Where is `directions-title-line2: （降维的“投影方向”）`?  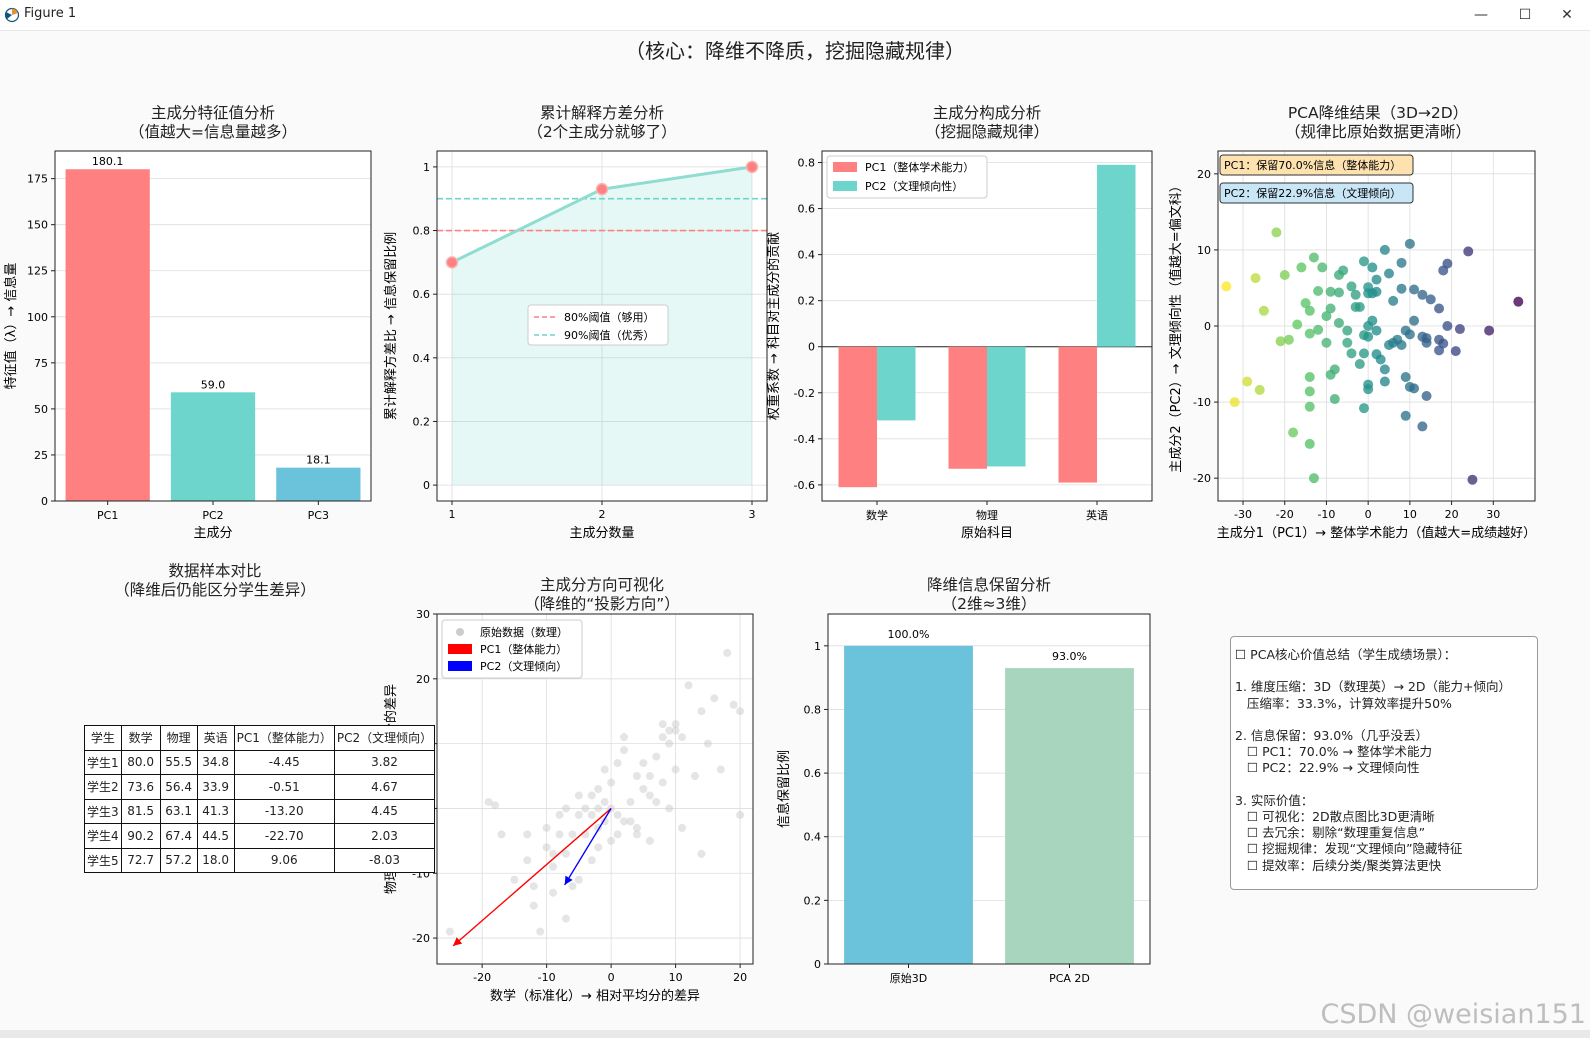 directions-title-line2: （降维的“投影方向”） is located at coordinates (602, 604).